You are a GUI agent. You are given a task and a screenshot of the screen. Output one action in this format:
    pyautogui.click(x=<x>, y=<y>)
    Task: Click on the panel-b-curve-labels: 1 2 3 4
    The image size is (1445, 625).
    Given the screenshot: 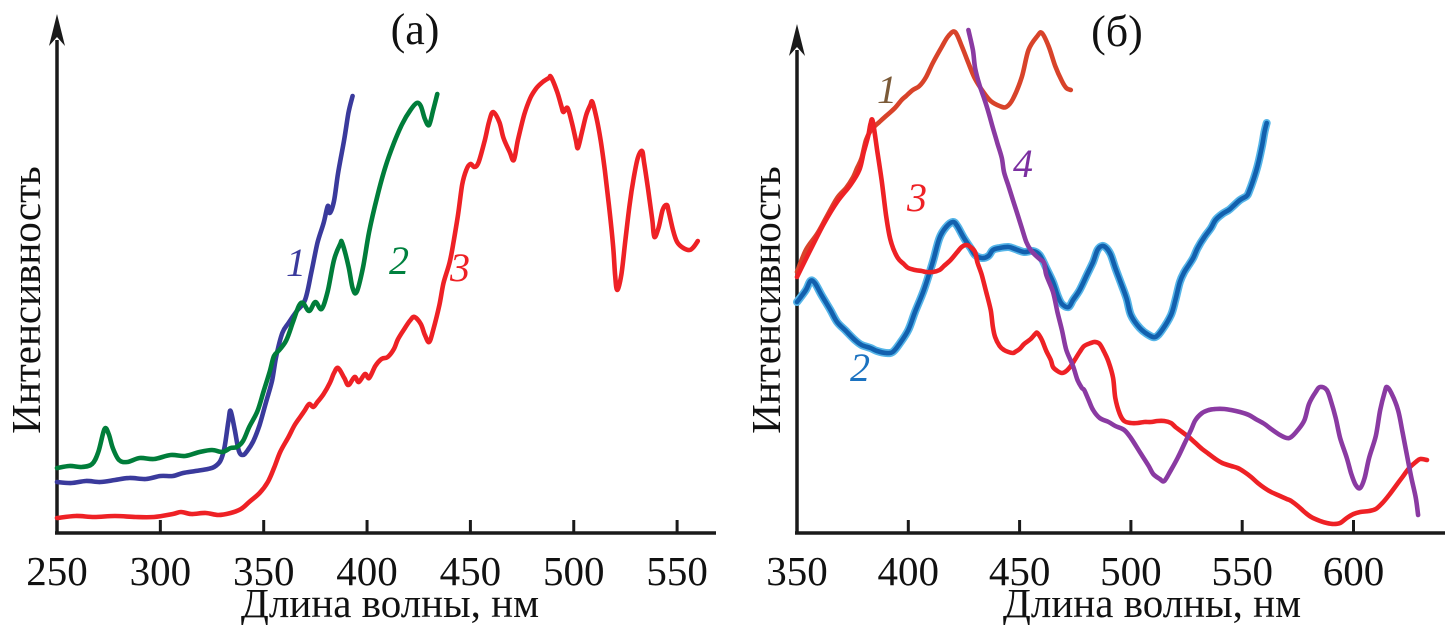 What is the action you would take?
    pyautogui.click(x=941, y=228)
    